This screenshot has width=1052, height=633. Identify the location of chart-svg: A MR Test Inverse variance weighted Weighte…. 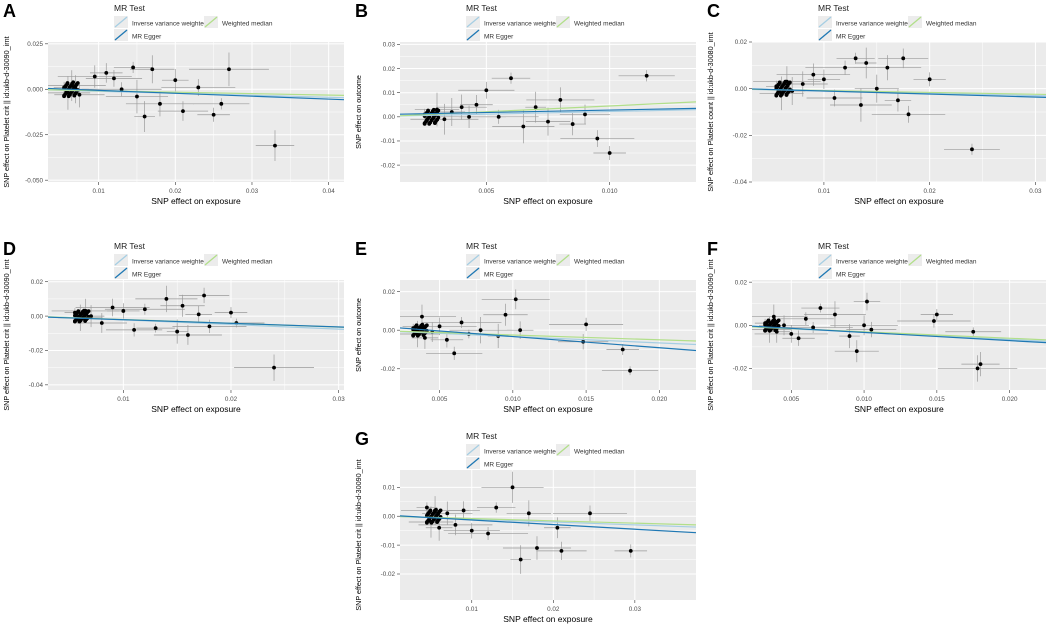
(173, 103).